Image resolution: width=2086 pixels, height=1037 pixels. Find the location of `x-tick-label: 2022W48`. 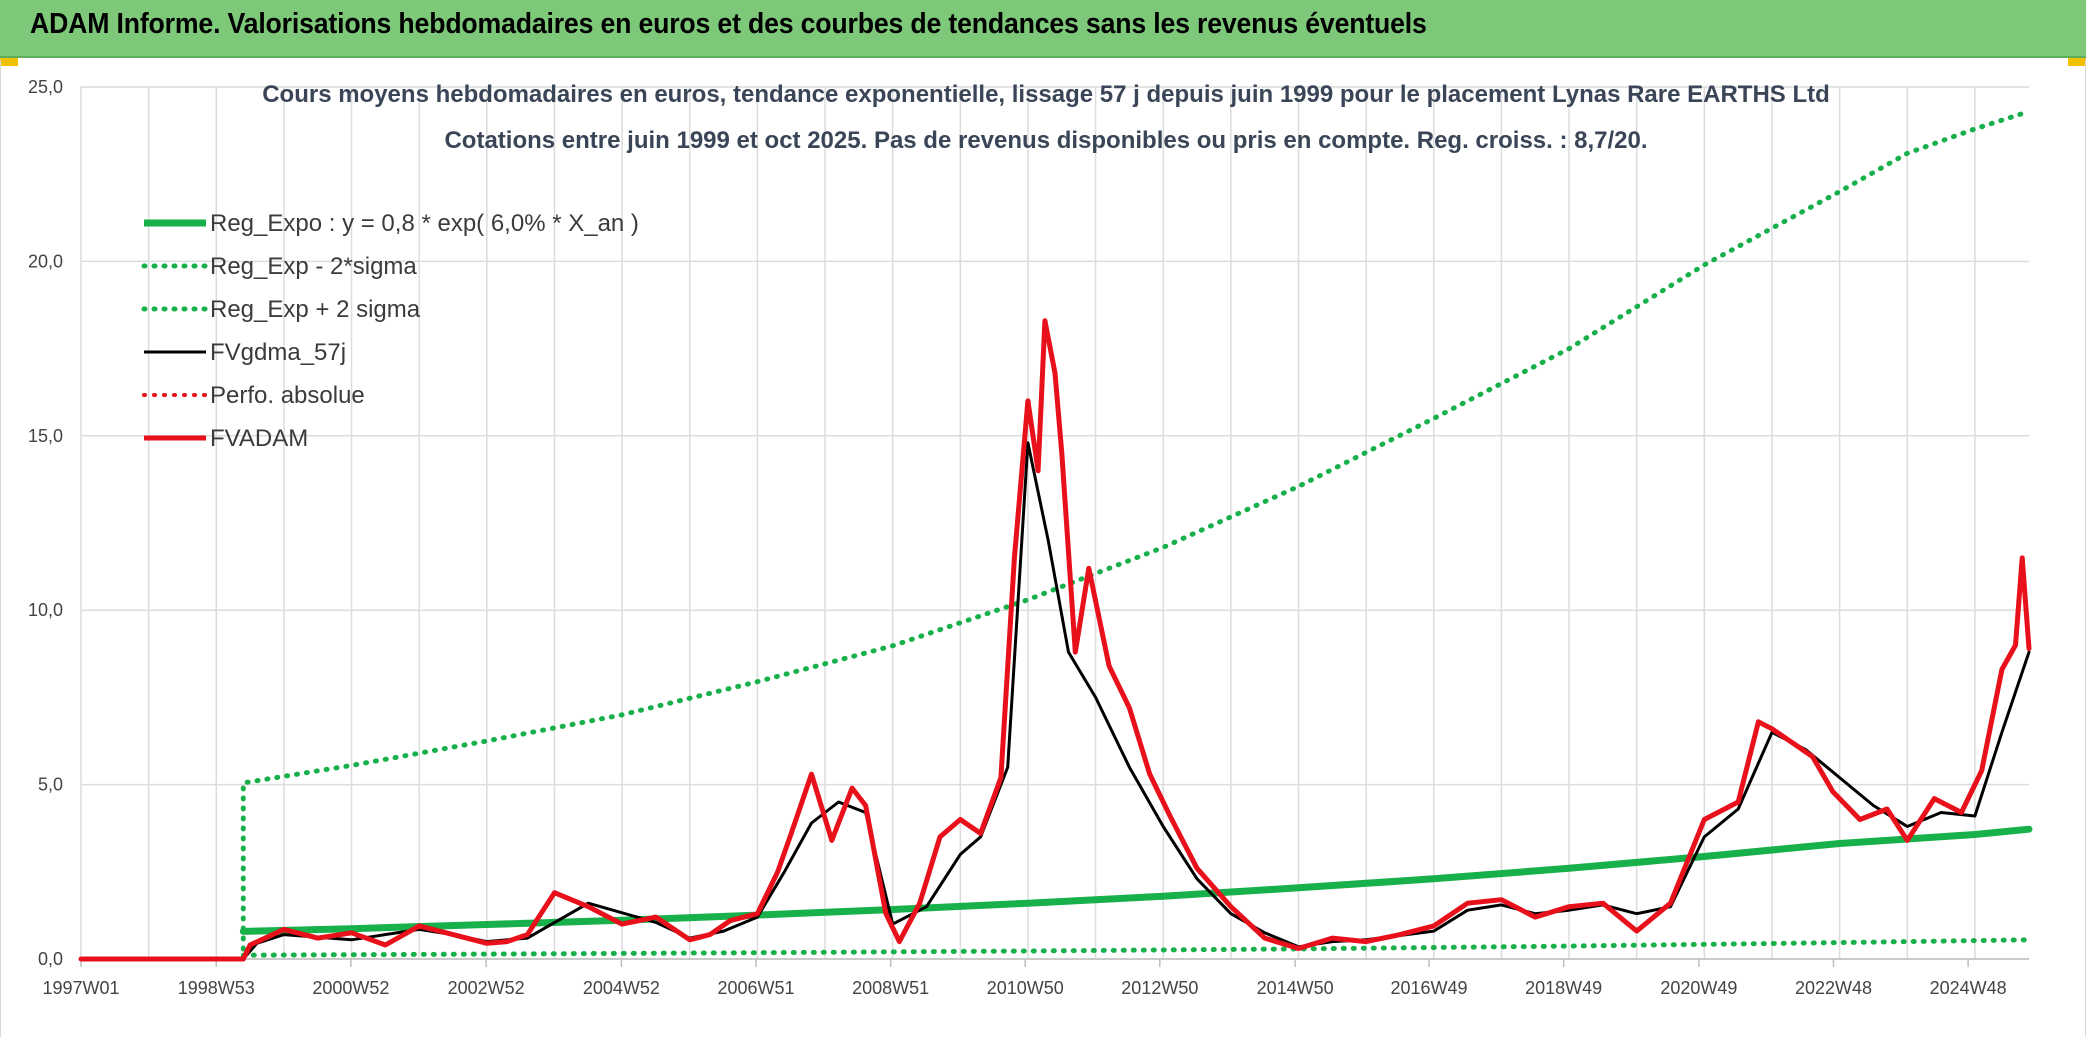

x-tick-label: 2022W48 is located at coordinates (1833, 988).